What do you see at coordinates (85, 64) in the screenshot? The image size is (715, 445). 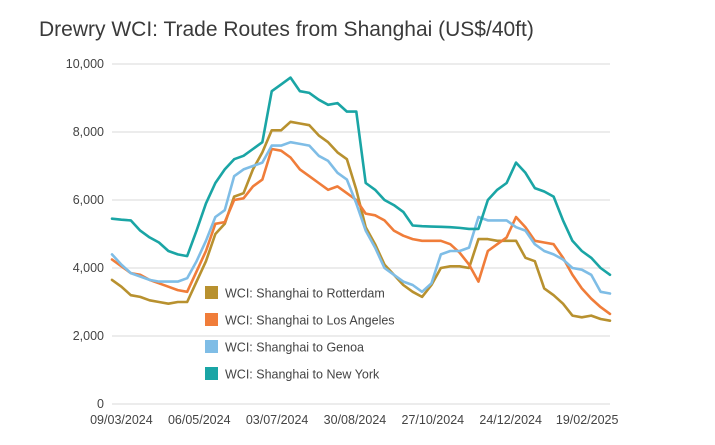 I see `y-tick-label: 10,000` at bounding box center [85, 64].